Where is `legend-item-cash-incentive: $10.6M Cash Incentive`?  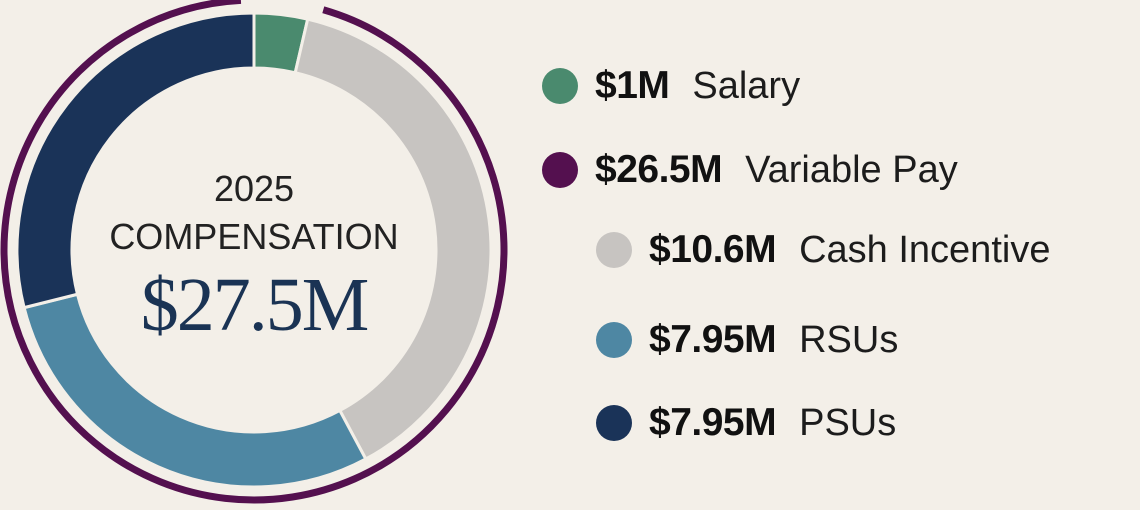 legend-item-cash-incentive: $10.6M Cash Incentive is located at coordinates (823, 250).